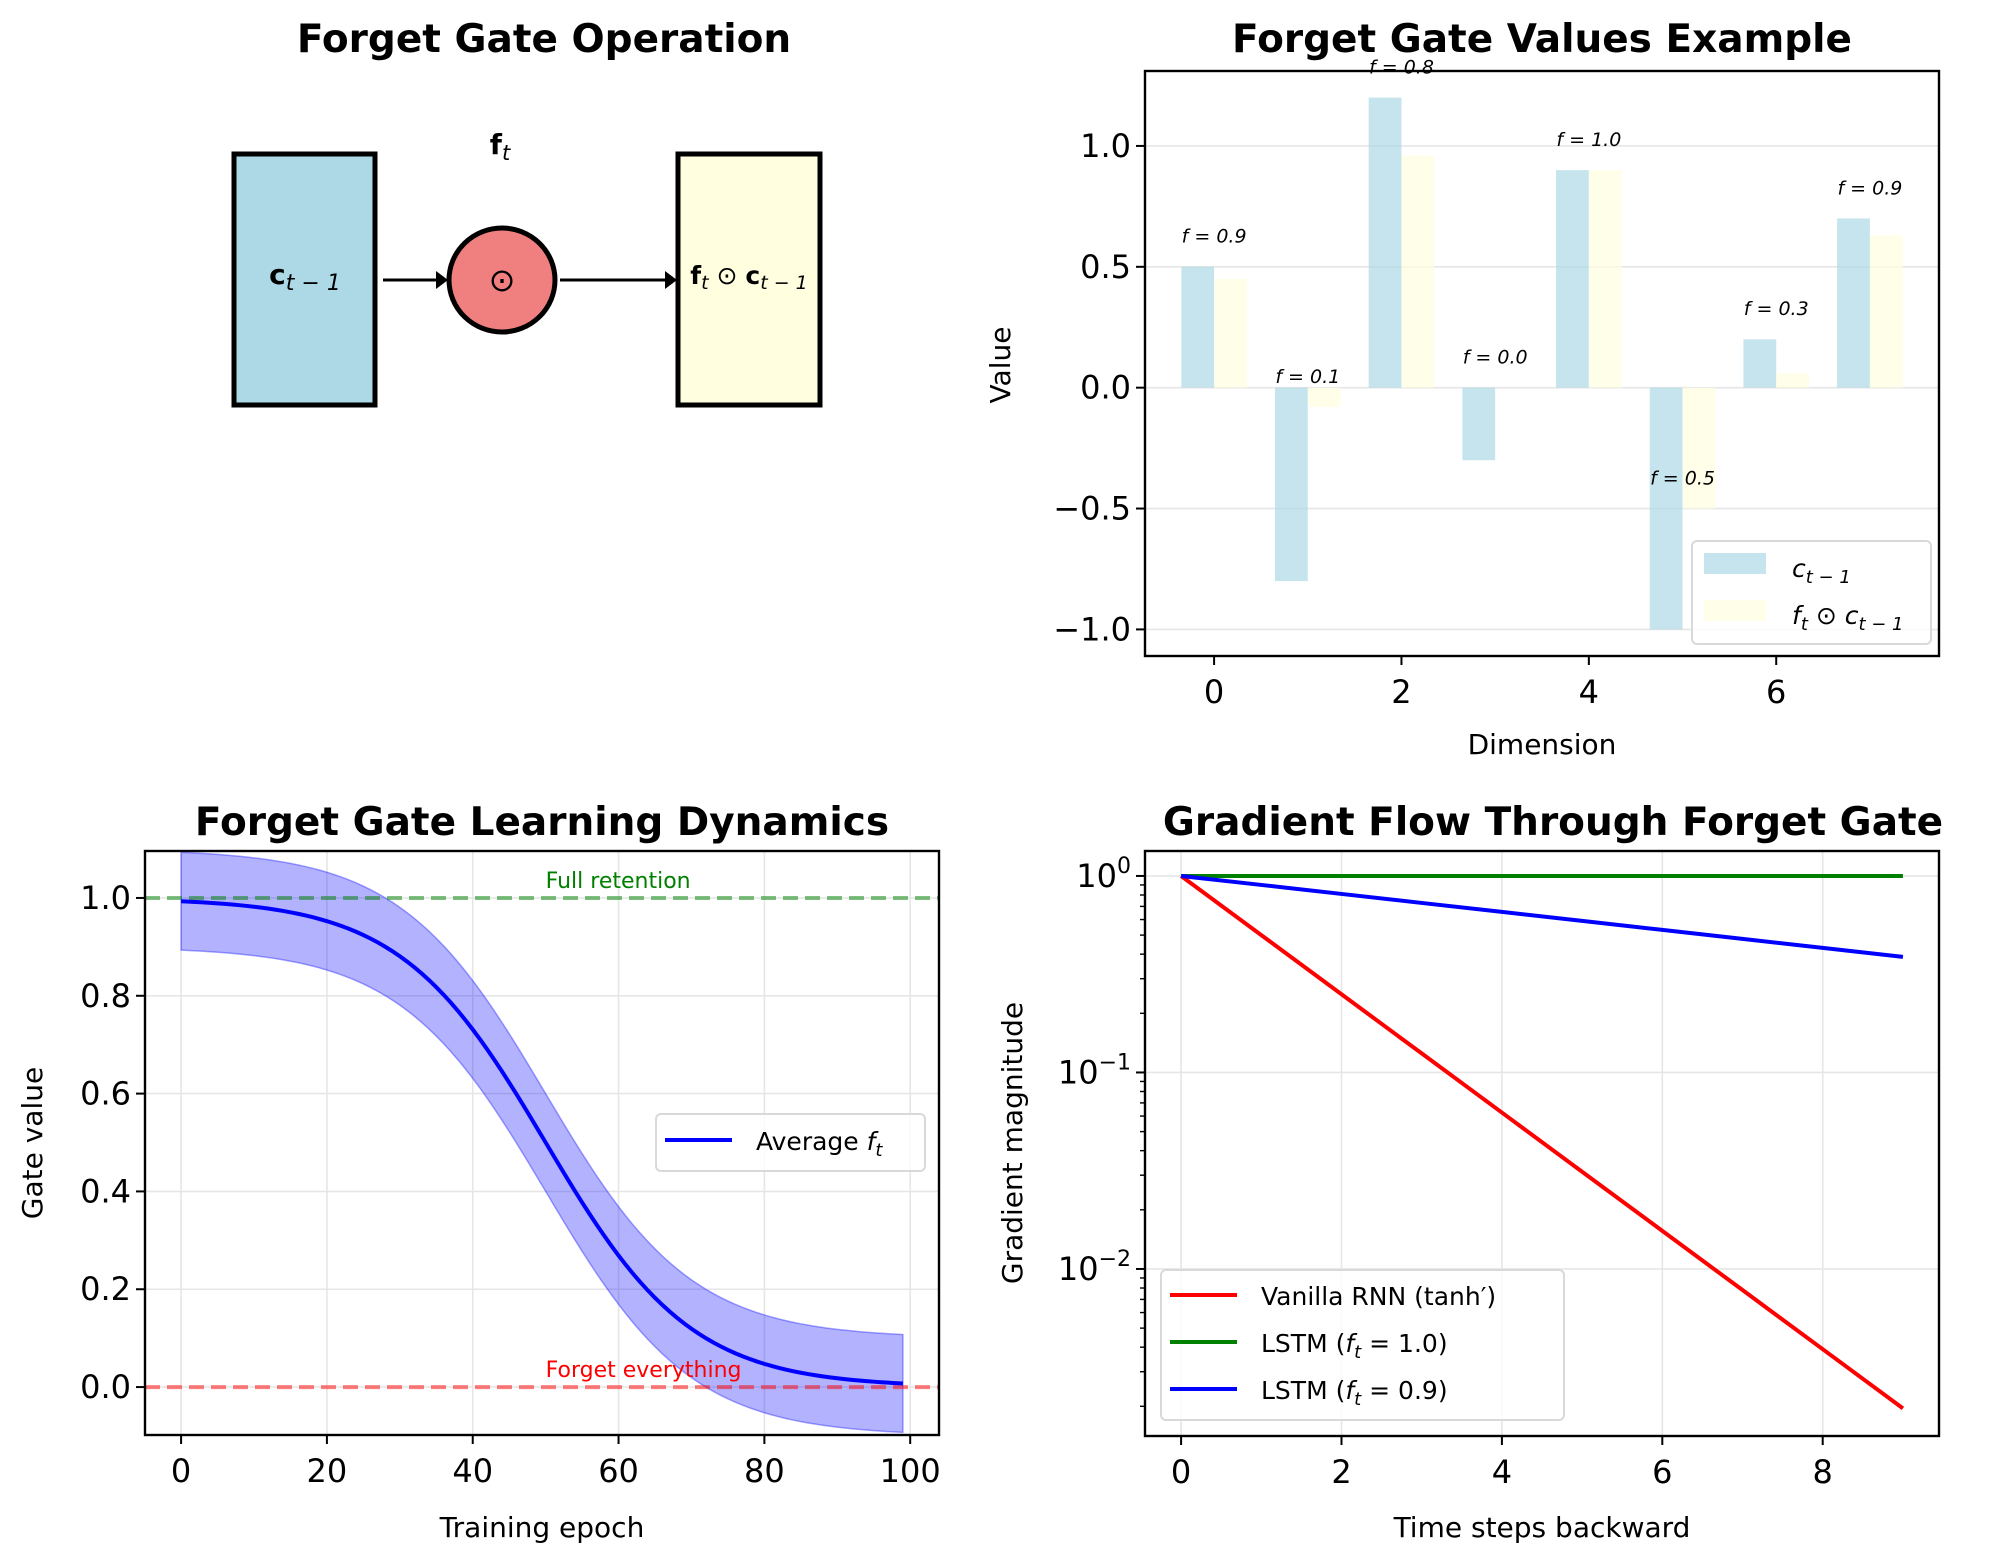 The image size is (2006, 1557). I want to click on learning-dynamics-legend: Average ft, so click(790, 1142).